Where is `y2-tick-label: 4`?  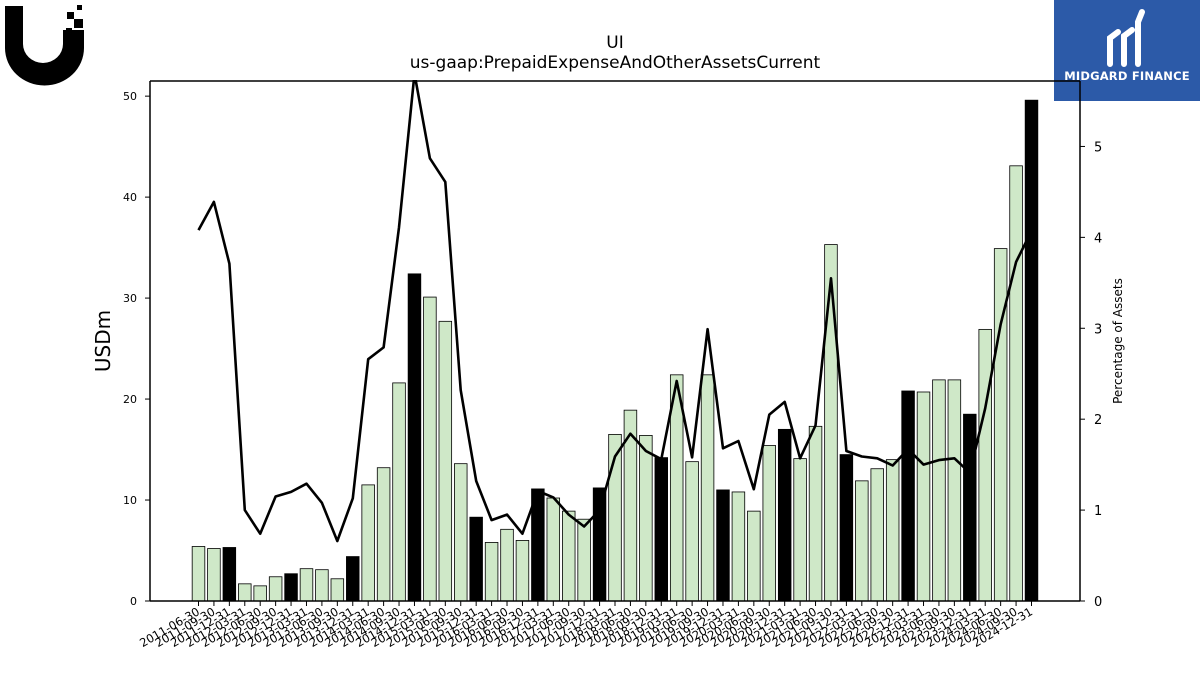
y2-tick-label: 4 is located at coordinates (1098, 238).